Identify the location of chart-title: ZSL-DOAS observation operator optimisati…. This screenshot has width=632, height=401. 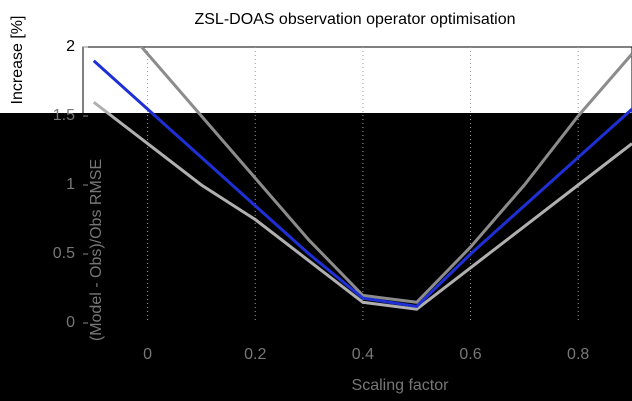
(354, 19).